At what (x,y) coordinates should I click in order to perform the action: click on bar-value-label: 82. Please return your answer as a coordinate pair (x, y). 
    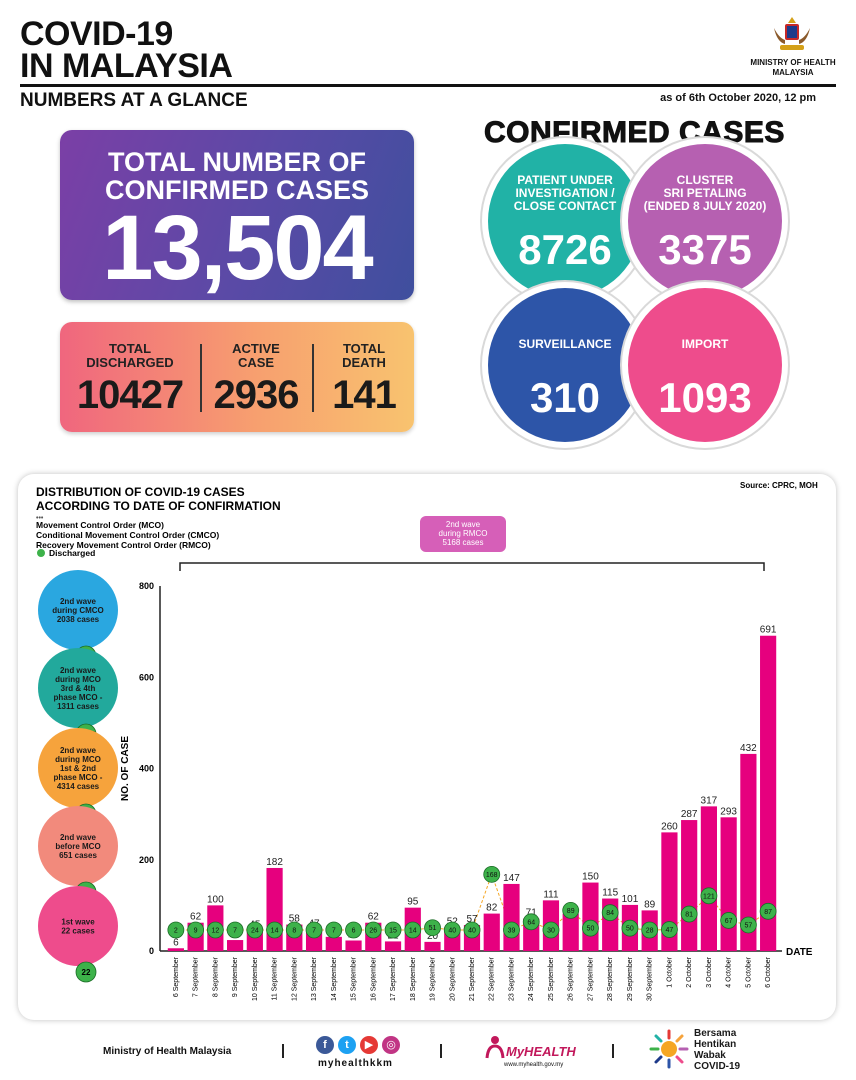
    Looking at the image, I should click on (492, 908).